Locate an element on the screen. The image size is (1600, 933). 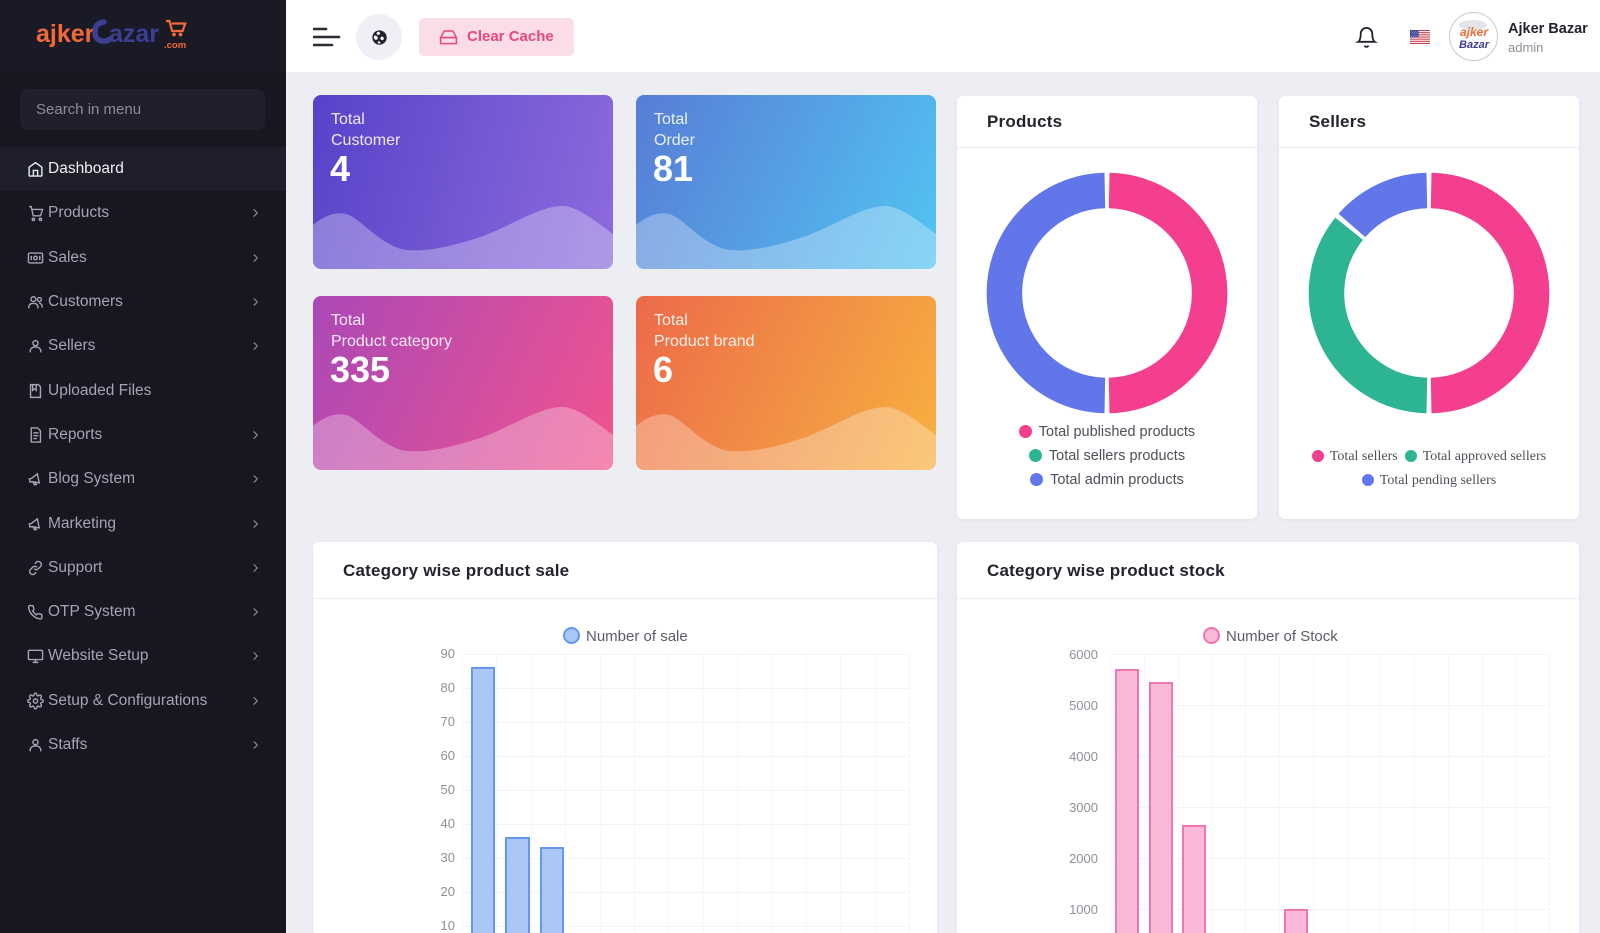
svg-text: Bazar is located at coordinates (1474, 45).